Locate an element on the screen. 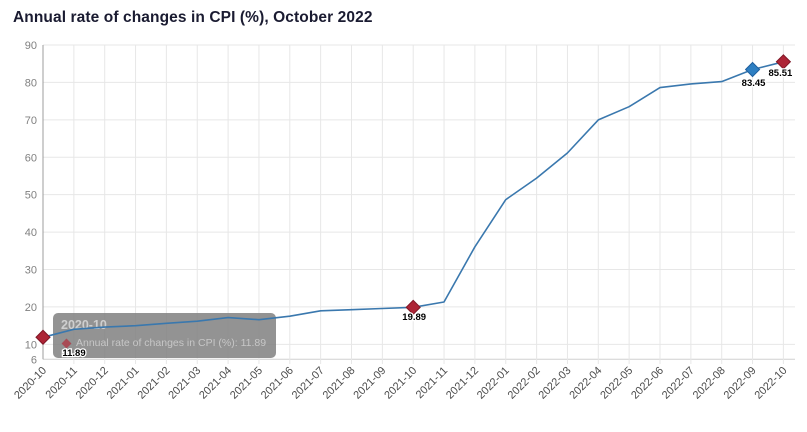 The image size is (807, 432). x-axis-label: 2022-04 is located at coordinates (585, 383).